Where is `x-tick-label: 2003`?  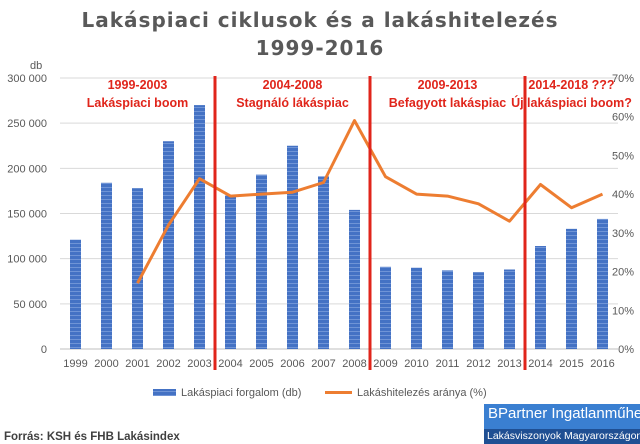
x-tick-label: 2003 is located at coordinates (199, 364).